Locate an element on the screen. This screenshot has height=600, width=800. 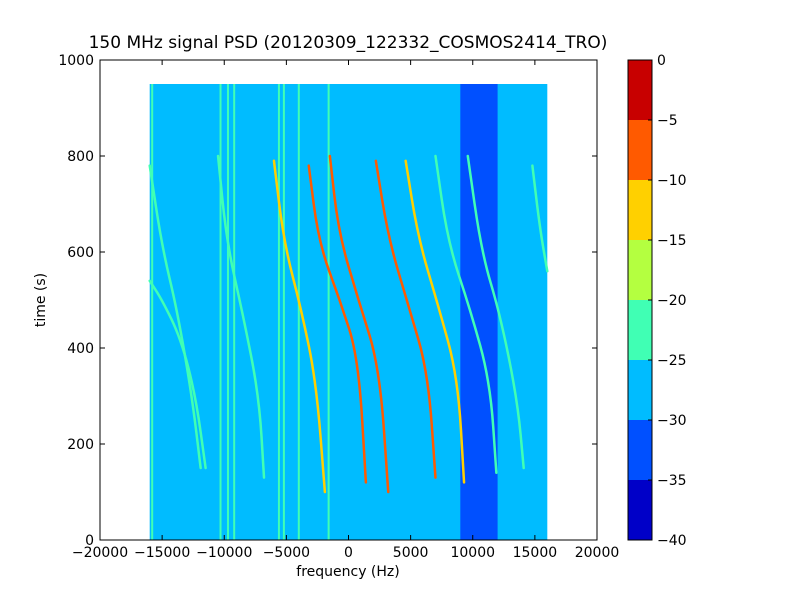
y-axis-label: time (s) is located at coordinates (41, 300).